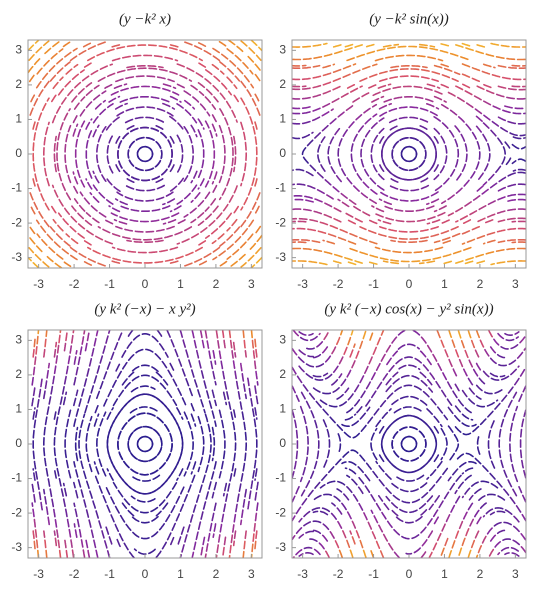 The height and width of the screenshot is (596, 540). Describe the element at coordinates (145, 19) in the screenshot. I see `chart-title: (y −k² x)` at that location.